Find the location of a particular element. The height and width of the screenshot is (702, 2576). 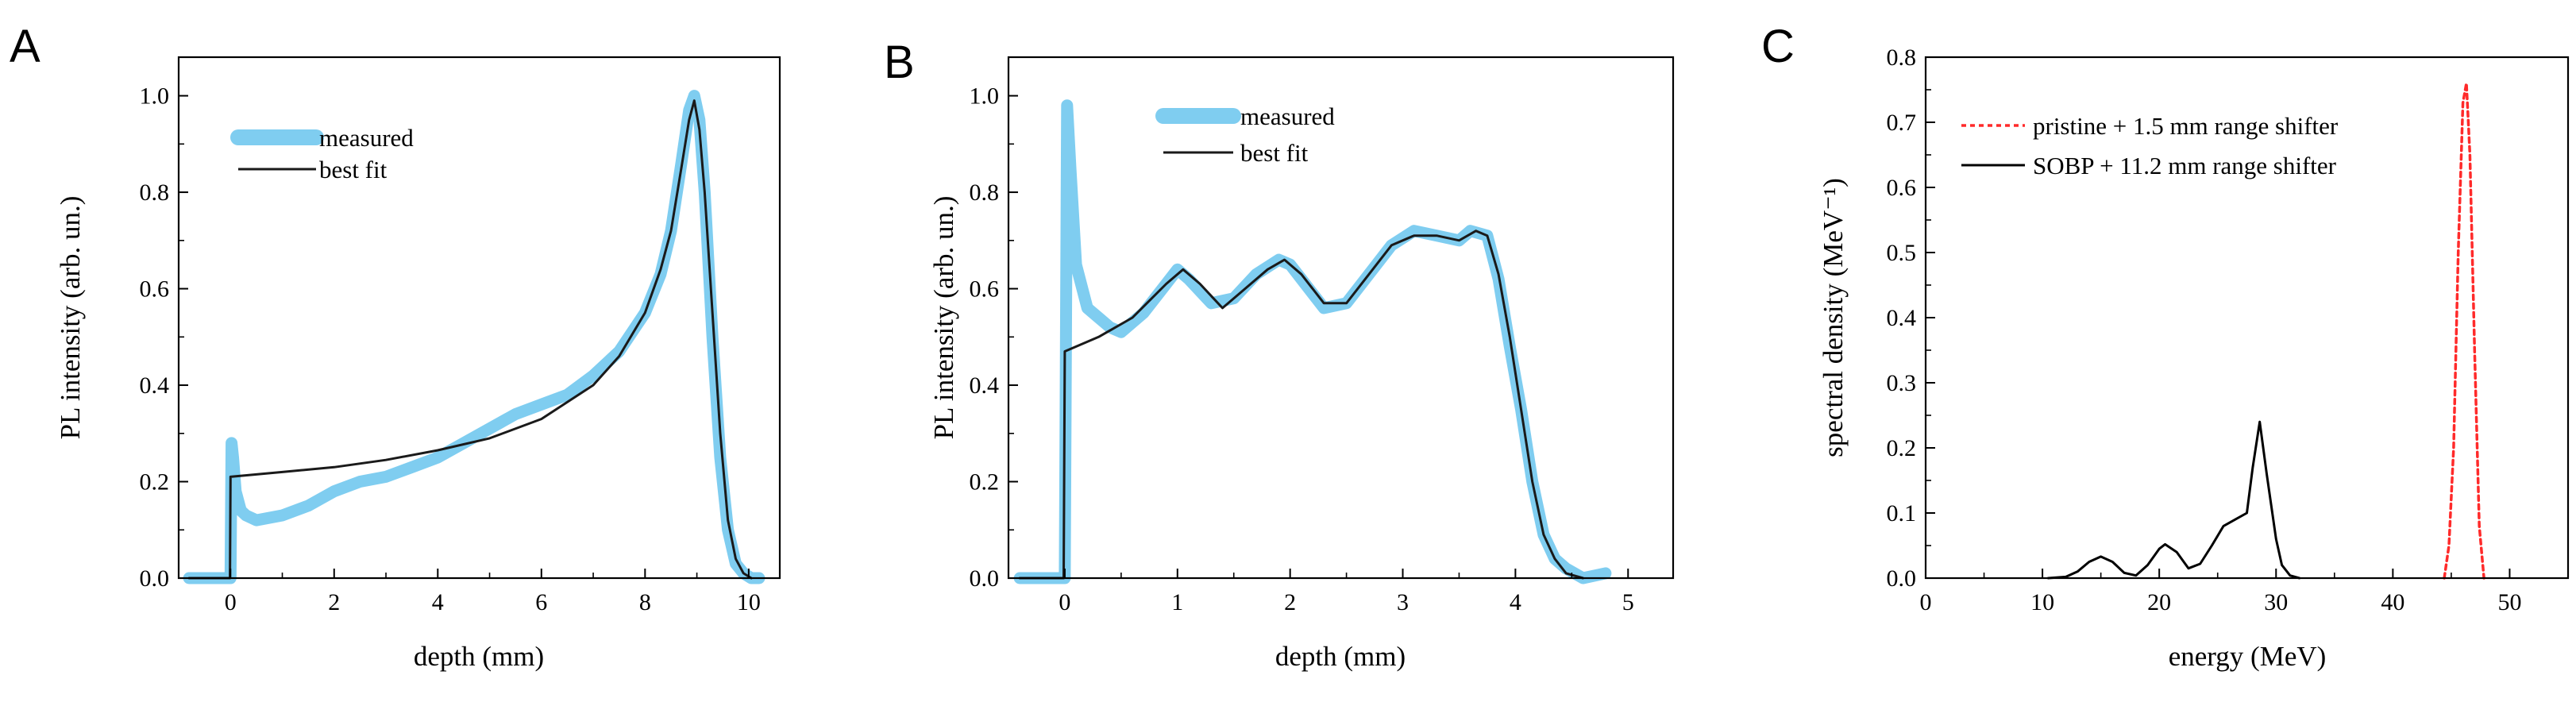

chart-c-ytick-label: 0.7 is located at coordinates (1902, 123).